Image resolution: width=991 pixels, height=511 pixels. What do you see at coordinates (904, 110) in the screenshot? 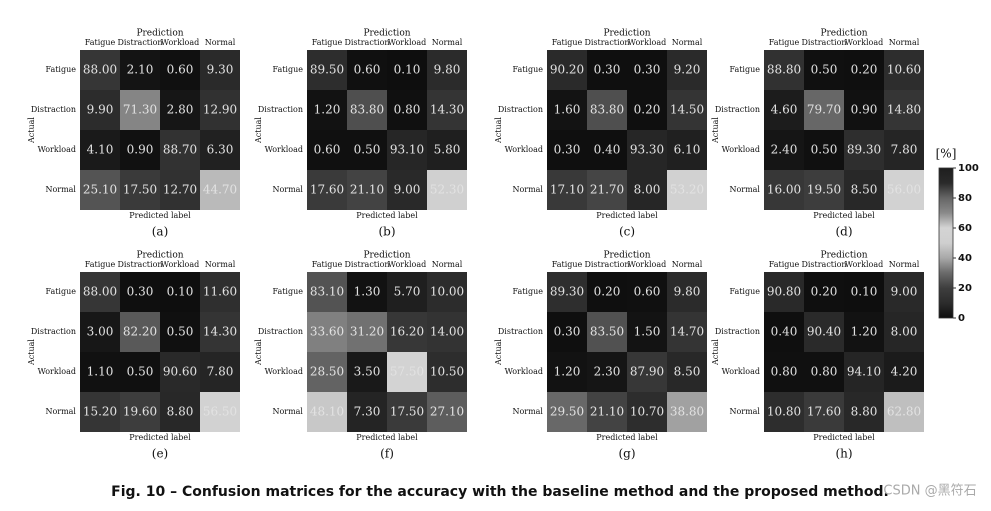
I see `cell-label: 14.80` at bounding box center [904, 110].